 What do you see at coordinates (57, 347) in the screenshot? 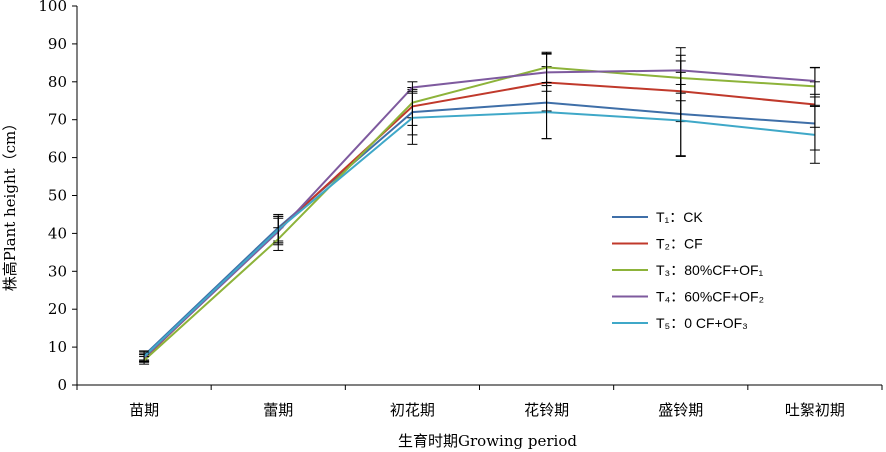
I see `y-tick-label: 10` at bounding box center [57, 347].